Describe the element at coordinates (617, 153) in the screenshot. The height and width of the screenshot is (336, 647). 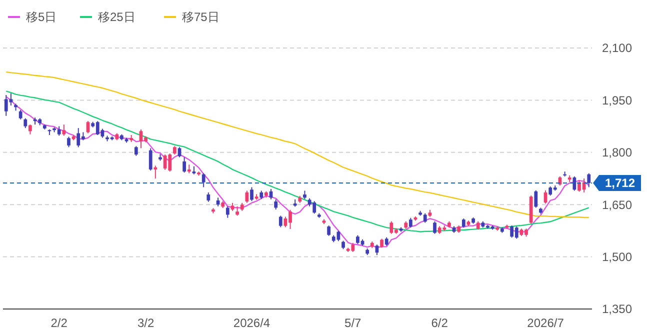
I see `y-tick-label: 1,800` at that location.